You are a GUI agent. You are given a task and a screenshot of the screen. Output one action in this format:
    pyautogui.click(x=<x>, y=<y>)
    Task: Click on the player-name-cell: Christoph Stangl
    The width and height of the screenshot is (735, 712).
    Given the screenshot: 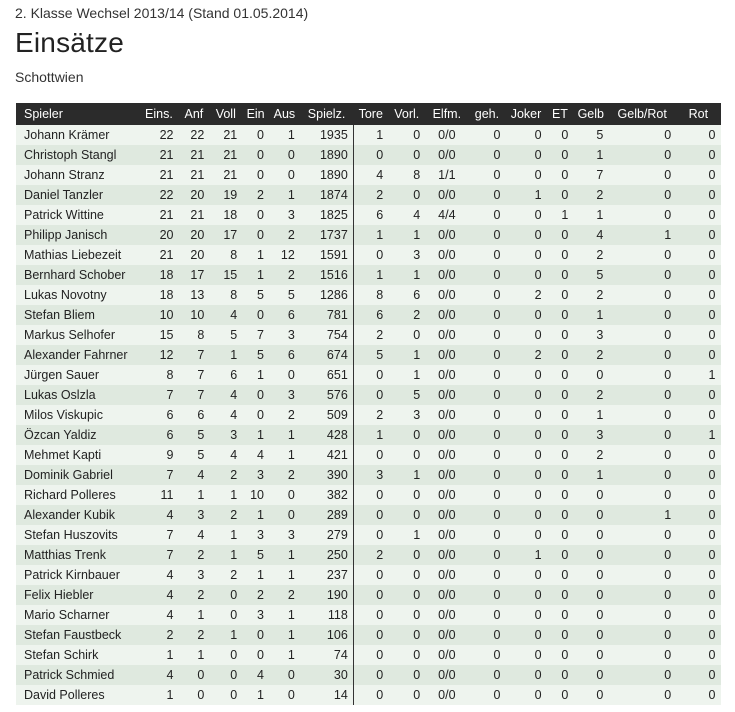 What is the action you would take?
    pyautogui.click(x=78, y=155)
    